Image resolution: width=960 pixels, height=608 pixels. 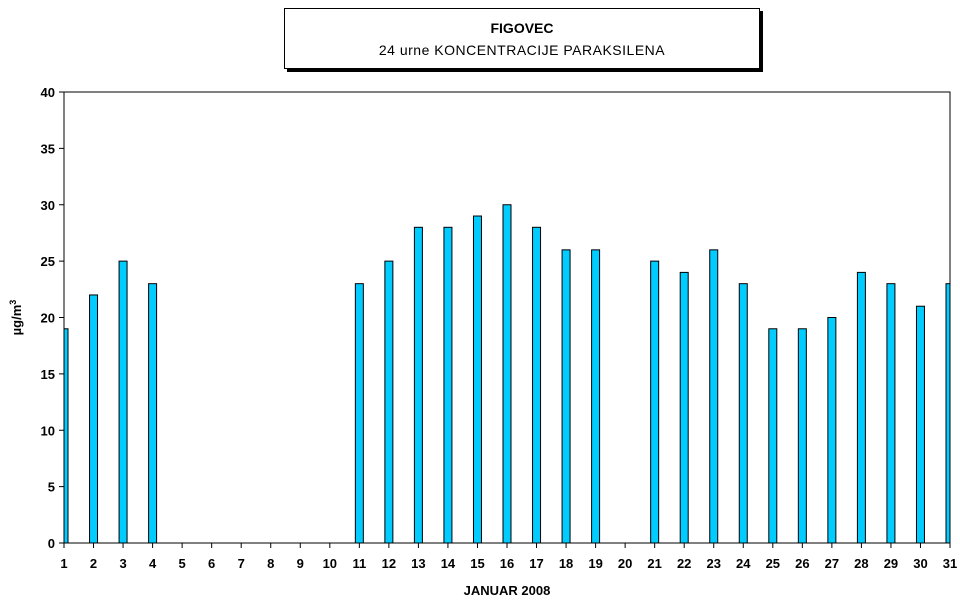 What do you see at coordinates (48, 261) in the screenshot?
I see `y-tick-label: 25` at bounding box center [48, 261].